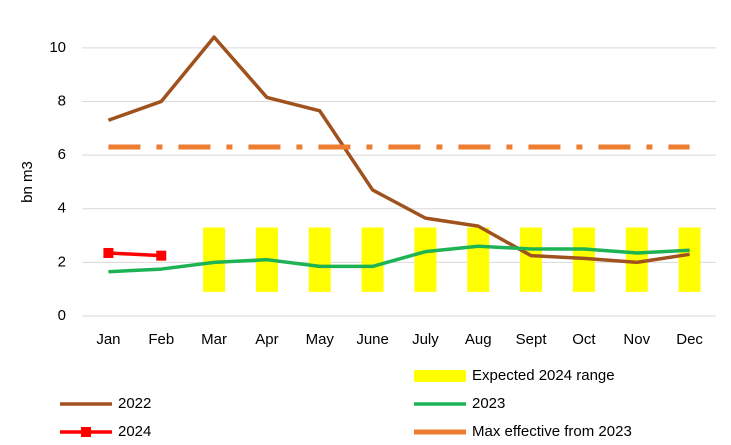 Image resolution: width=731 pixels, height=445 pixels. Describe the element at coordinates (62, 315) in the screenshot. I see `y-tick-label: 0` at that location.